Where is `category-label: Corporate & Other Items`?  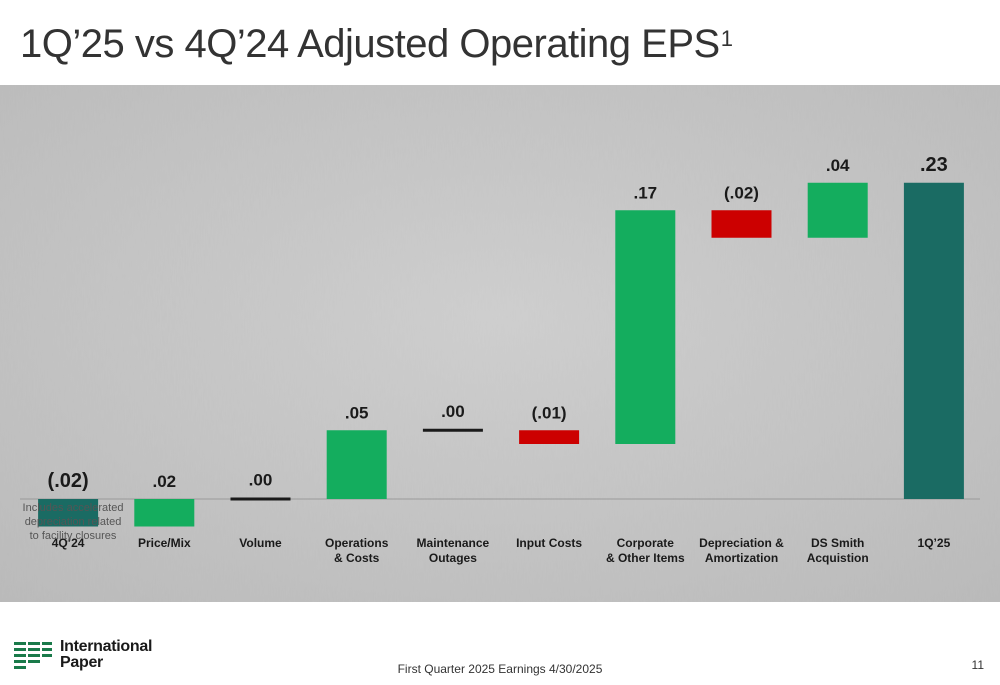
category-label: Corporate & Other Items is located at coordinates (645, 550).